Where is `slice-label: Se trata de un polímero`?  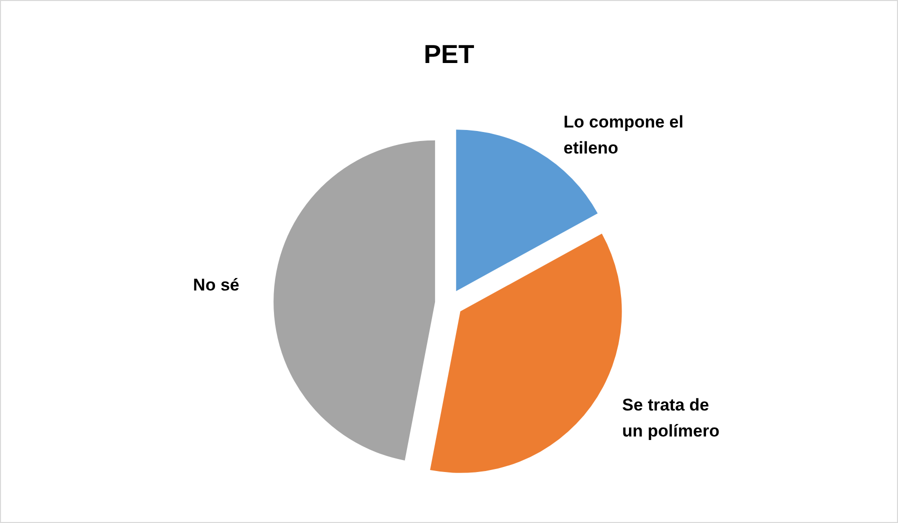
slice-label: Se trata de un polímero is located at coordinates (671, 418).